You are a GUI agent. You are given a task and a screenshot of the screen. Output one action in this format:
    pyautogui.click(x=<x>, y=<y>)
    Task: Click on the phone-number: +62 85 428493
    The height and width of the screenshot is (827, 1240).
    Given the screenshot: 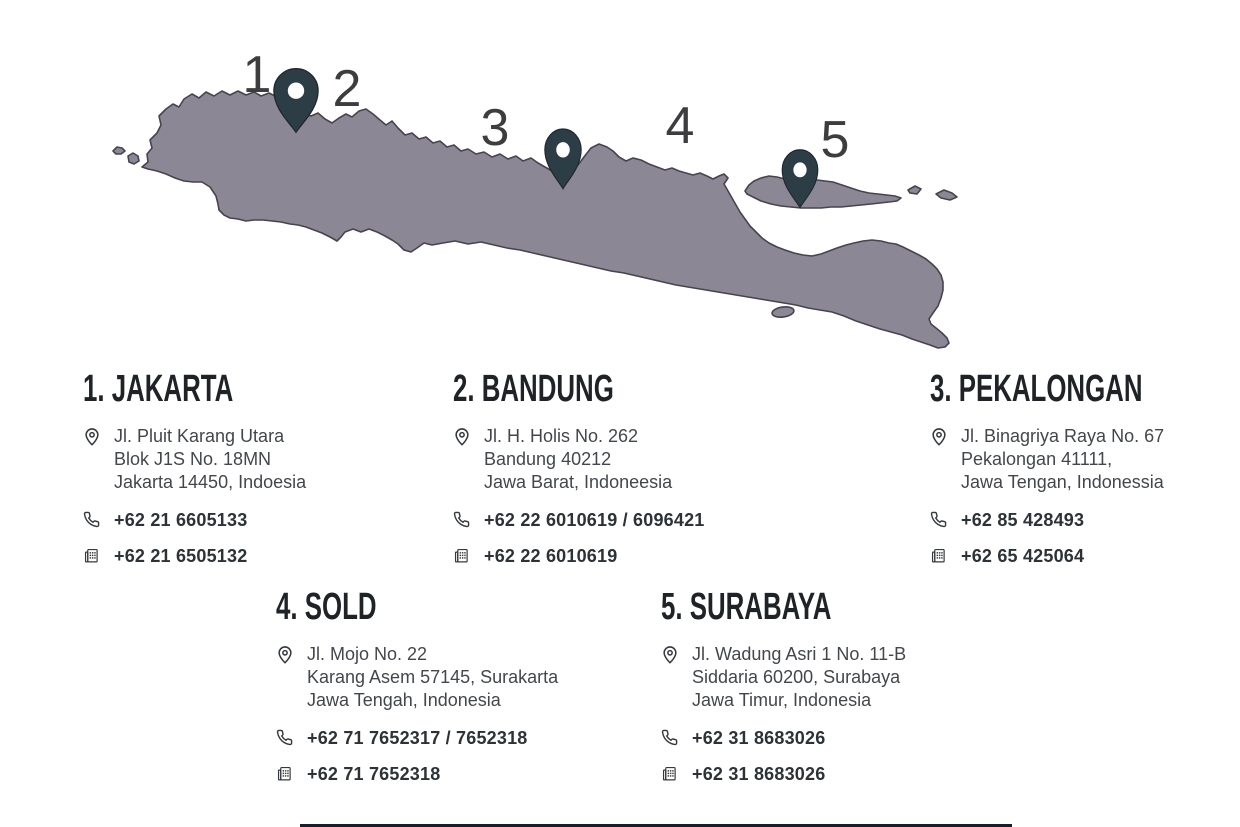 What is the action you would take?
    pyautogui.click(x=1023, y=520)
    